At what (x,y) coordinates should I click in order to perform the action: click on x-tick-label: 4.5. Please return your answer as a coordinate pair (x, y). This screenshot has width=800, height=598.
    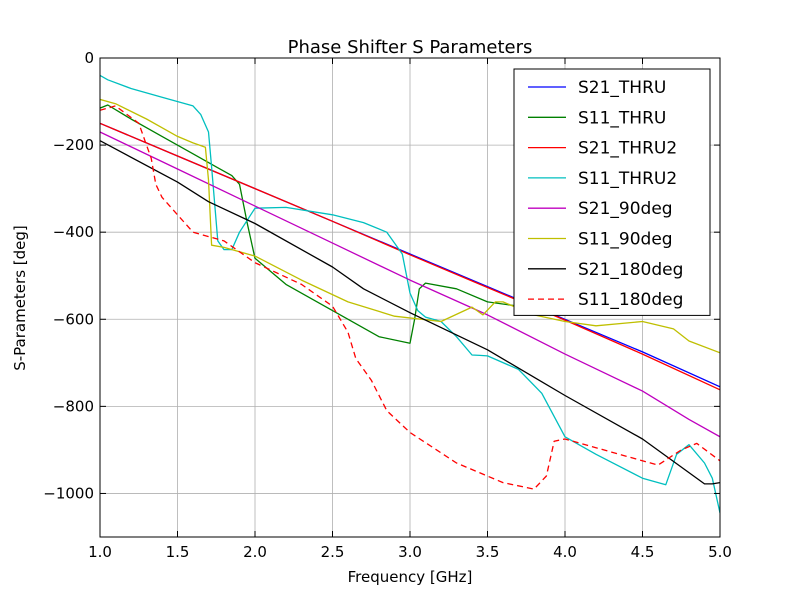
    Looking at the image, I should click on (643, 552).